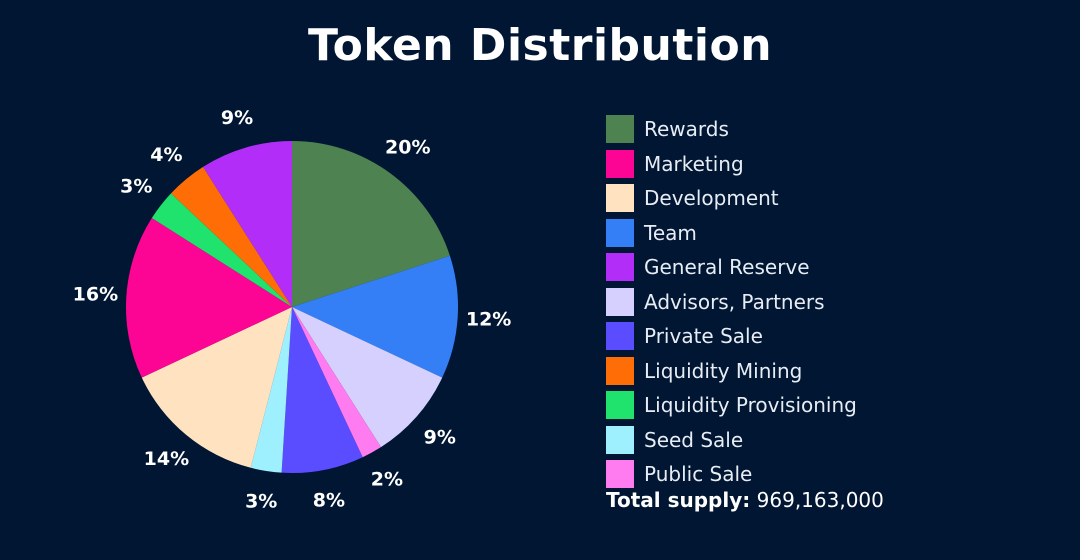 The image size is (1080, 560). I want to click on pie-slice-liquidity-mining, so click(231, 236).